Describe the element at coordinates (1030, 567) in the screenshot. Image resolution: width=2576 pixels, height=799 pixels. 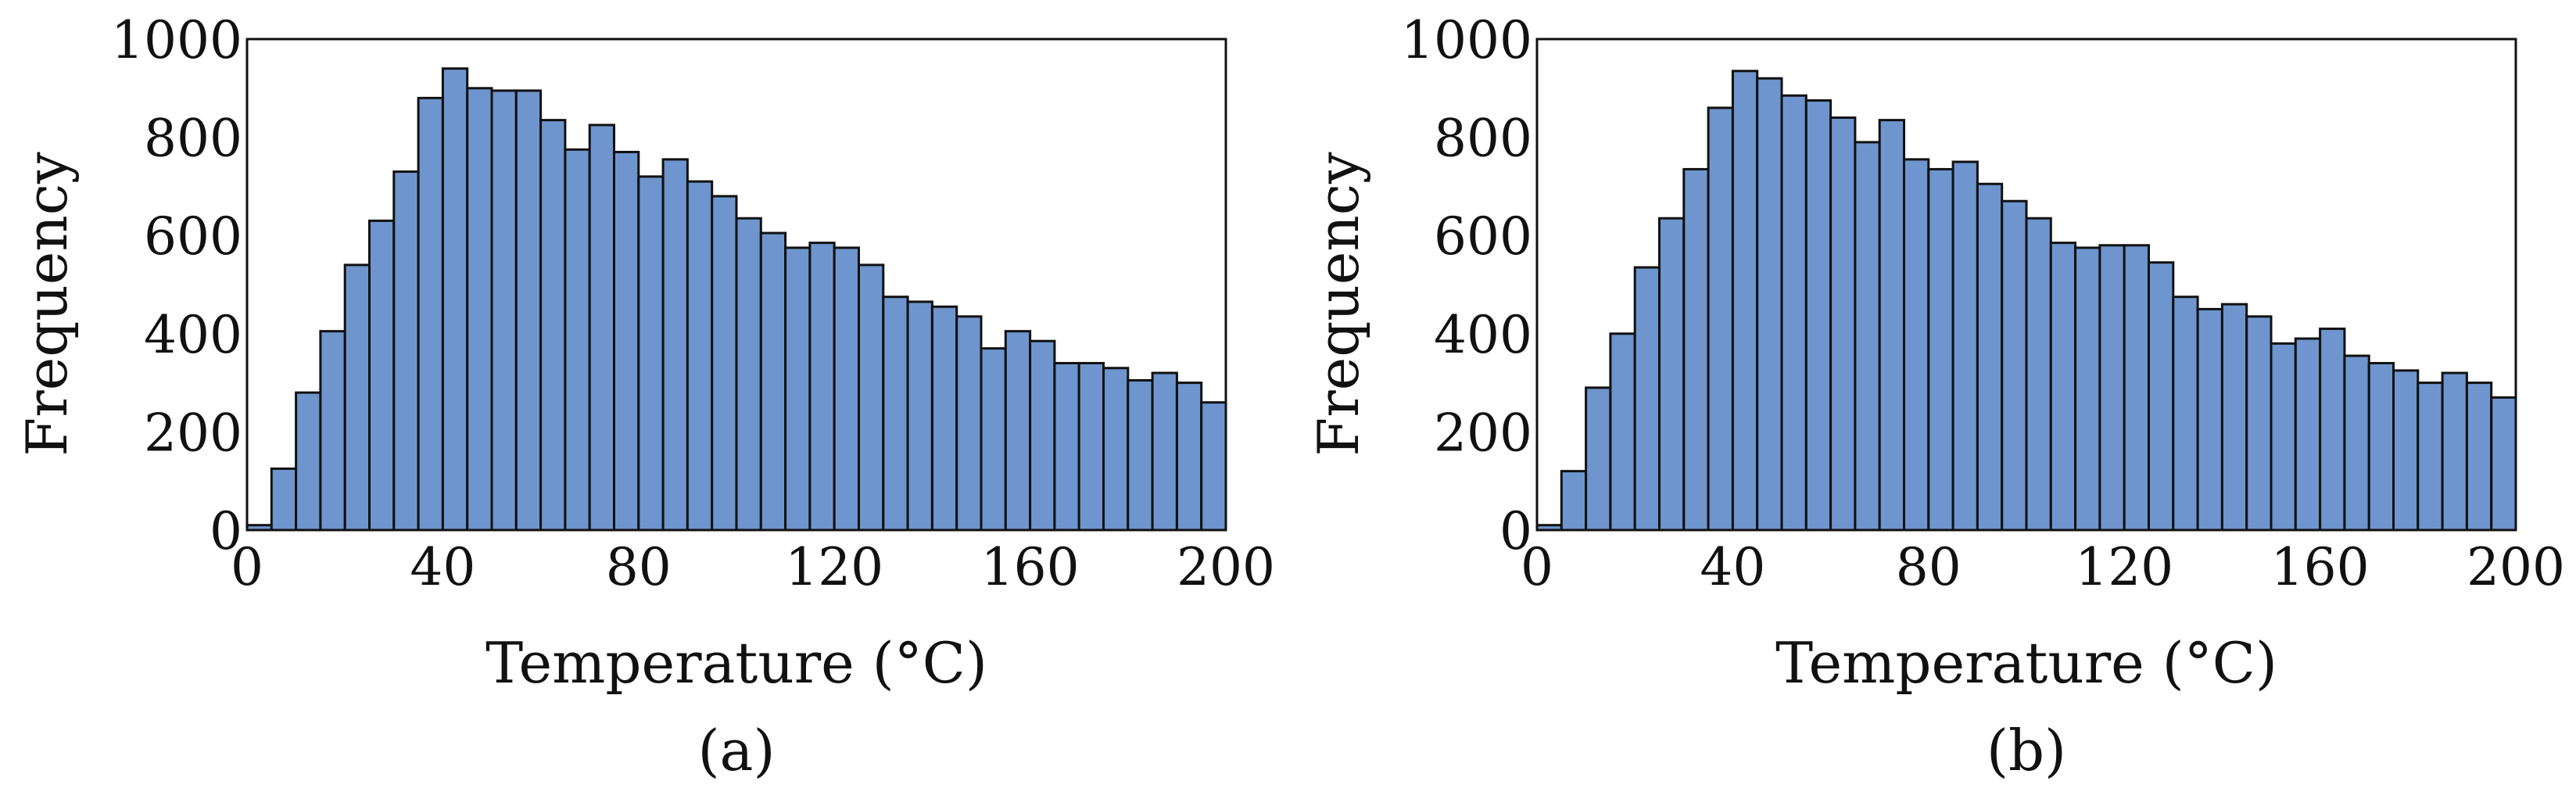
I see `x-tick-label: 160` at that location.